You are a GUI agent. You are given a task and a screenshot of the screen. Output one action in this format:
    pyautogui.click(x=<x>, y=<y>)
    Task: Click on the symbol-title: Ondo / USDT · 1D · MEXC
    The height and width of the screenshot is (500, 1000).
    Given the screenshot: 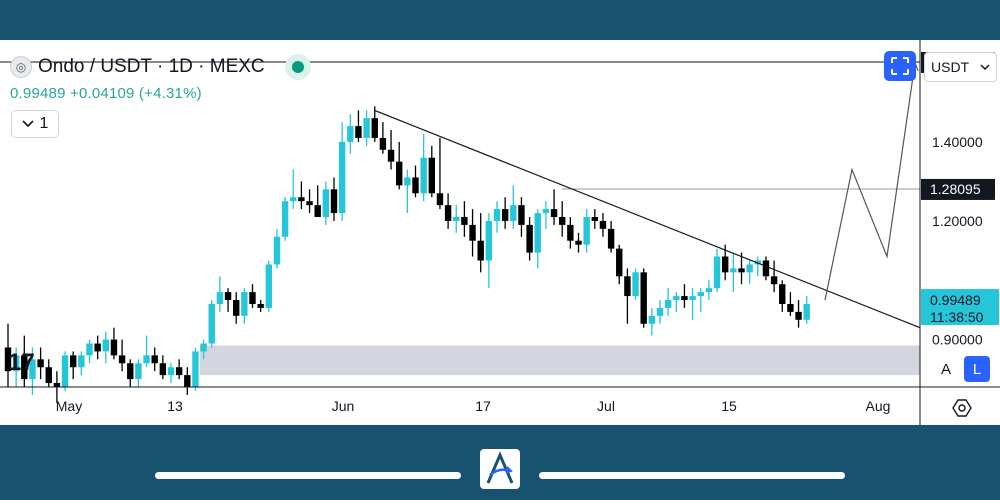 What is the action you would take?
    pyautogui.click(x=151, y=66)
    